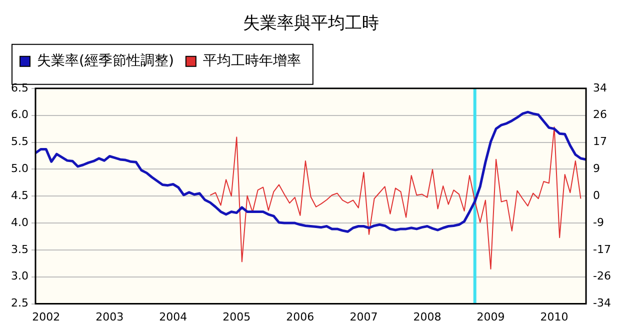 Image resolution: width=626 pixels, height=335 pixels. What do you see at coordinates (602, 249) in the screenshot?
I see `y2-tick-label: -17` at bounding box center [602, 249].